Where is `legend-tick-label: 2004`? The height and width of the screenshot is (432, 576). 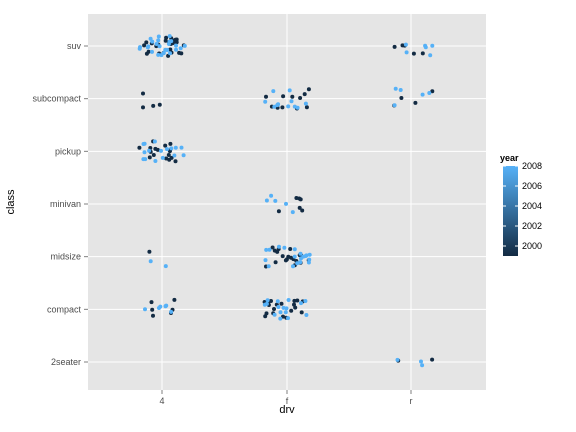 legend-tick-label: 2004 is located at coordinates (532, 206).